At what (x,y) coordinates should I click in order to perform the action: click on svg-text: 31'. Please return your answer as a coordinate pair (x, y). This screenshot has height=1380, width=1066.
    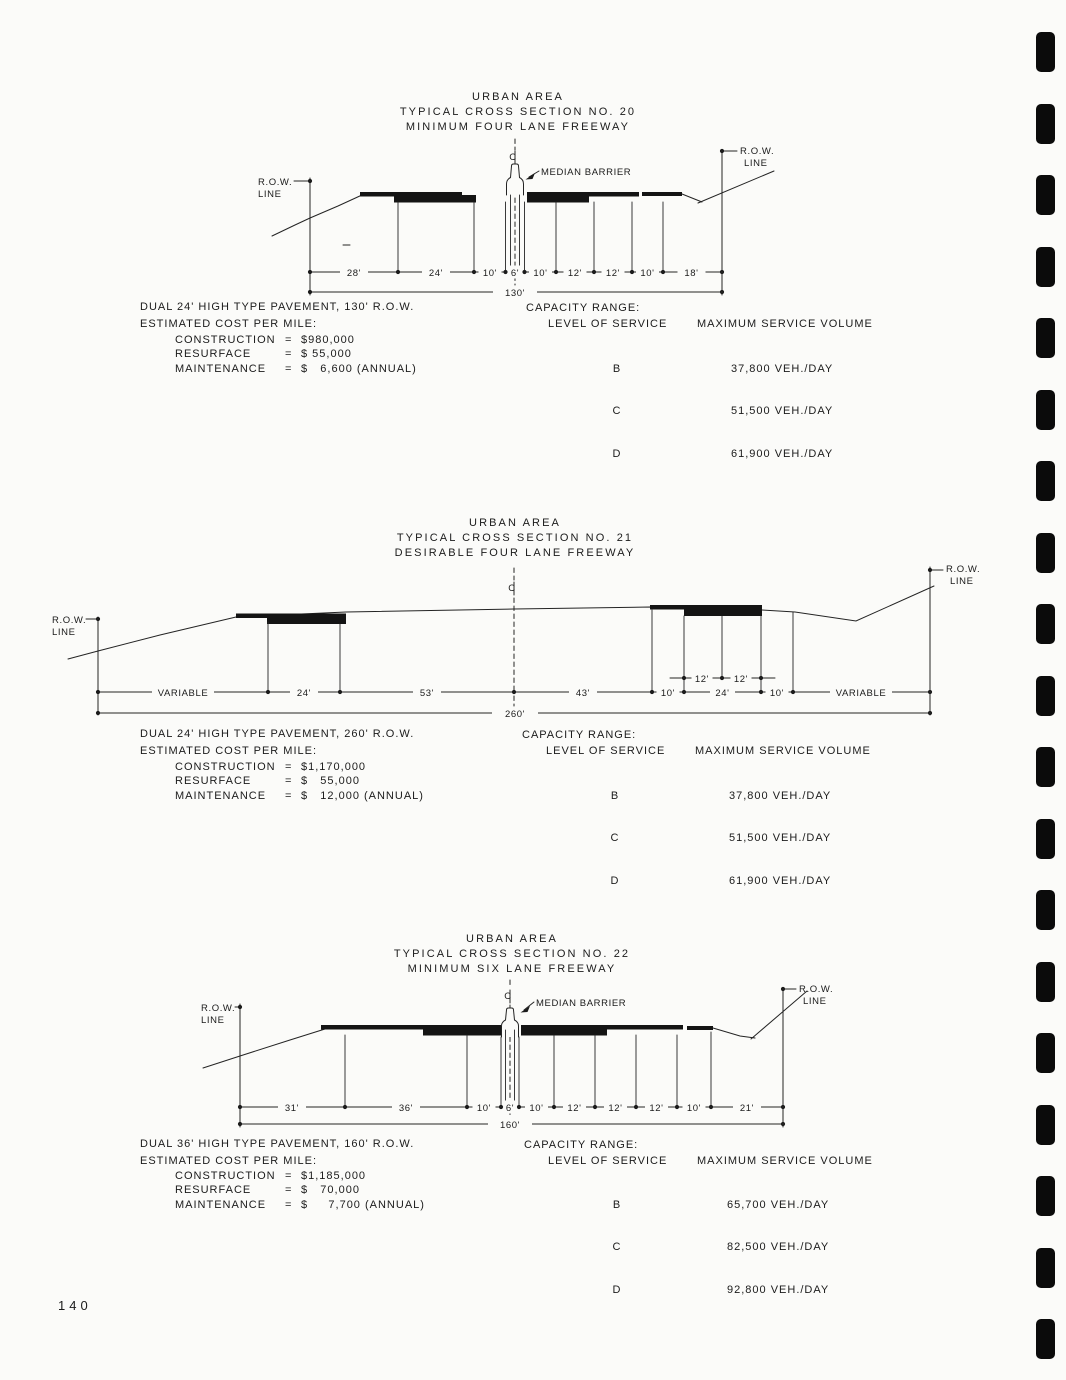
    Looking at the image, I should click on (292, 1108).